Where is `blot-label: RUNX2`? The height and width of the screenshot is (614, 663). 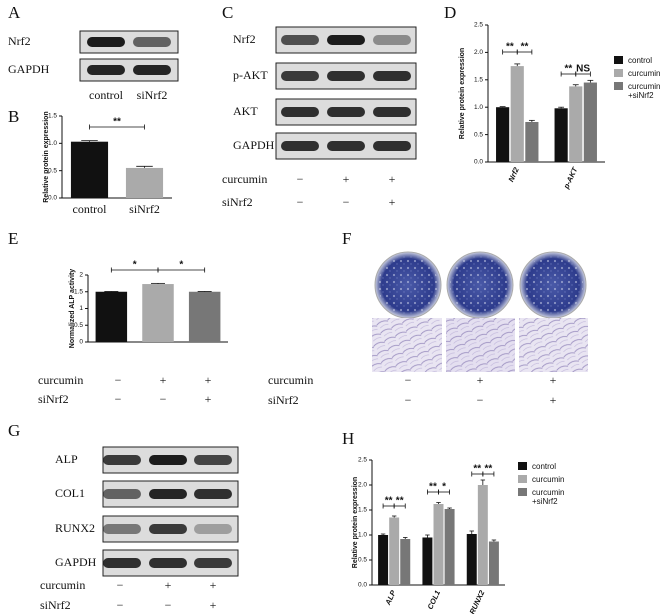
blot-label: RUNX2 is located at coordinates (75, 528).